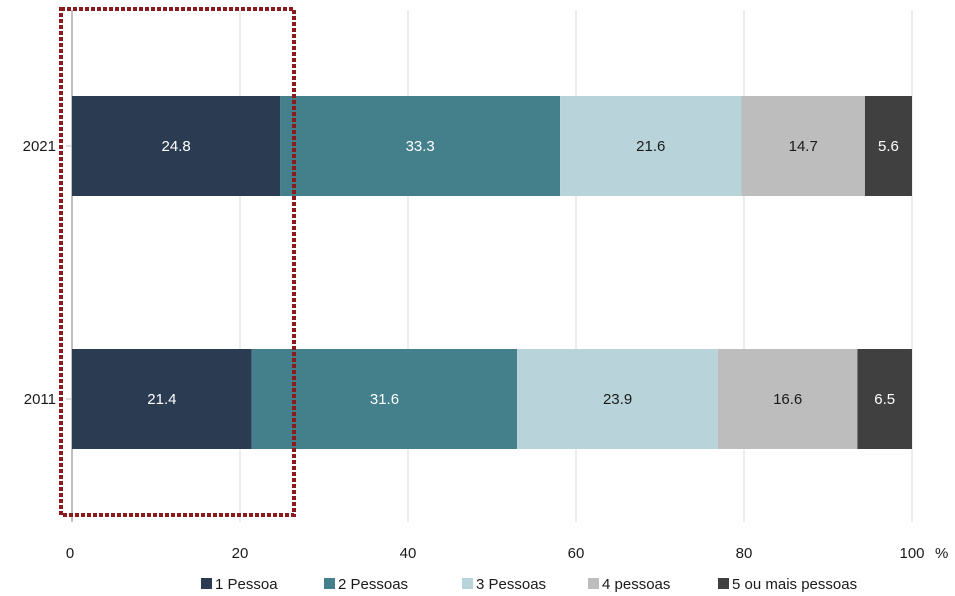  I want to click on legend-item: 5 ou mais pessoas, so click(787, 584).